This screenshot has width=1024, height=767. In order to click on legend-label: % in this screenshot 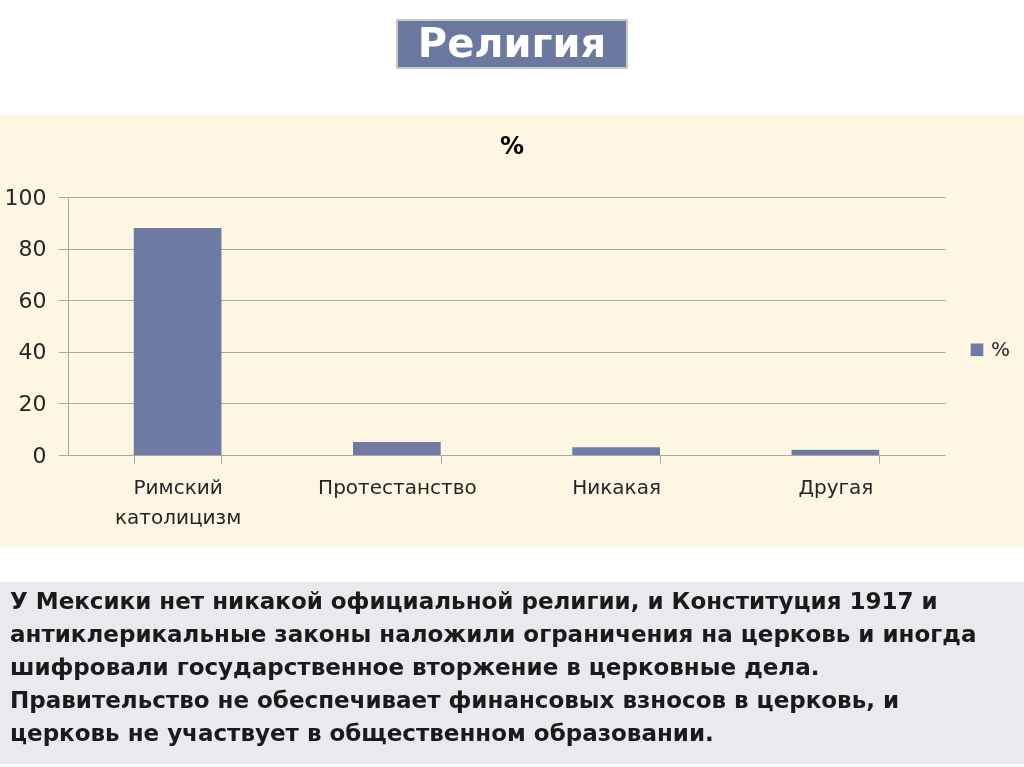, I will do `click(1001, 348)`.